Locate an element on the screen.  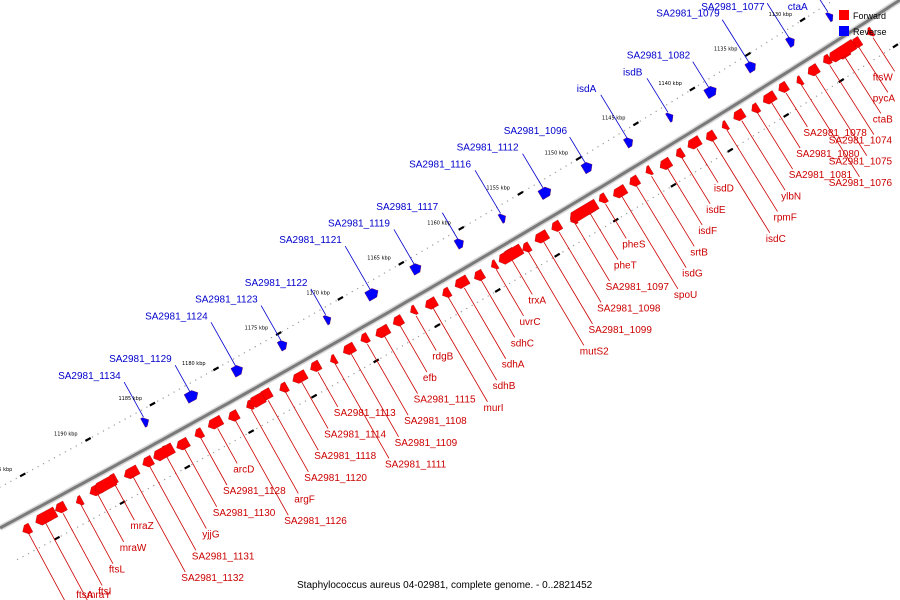
gene-label-text: SA2981_1099 is located at coordinates (621, 330).